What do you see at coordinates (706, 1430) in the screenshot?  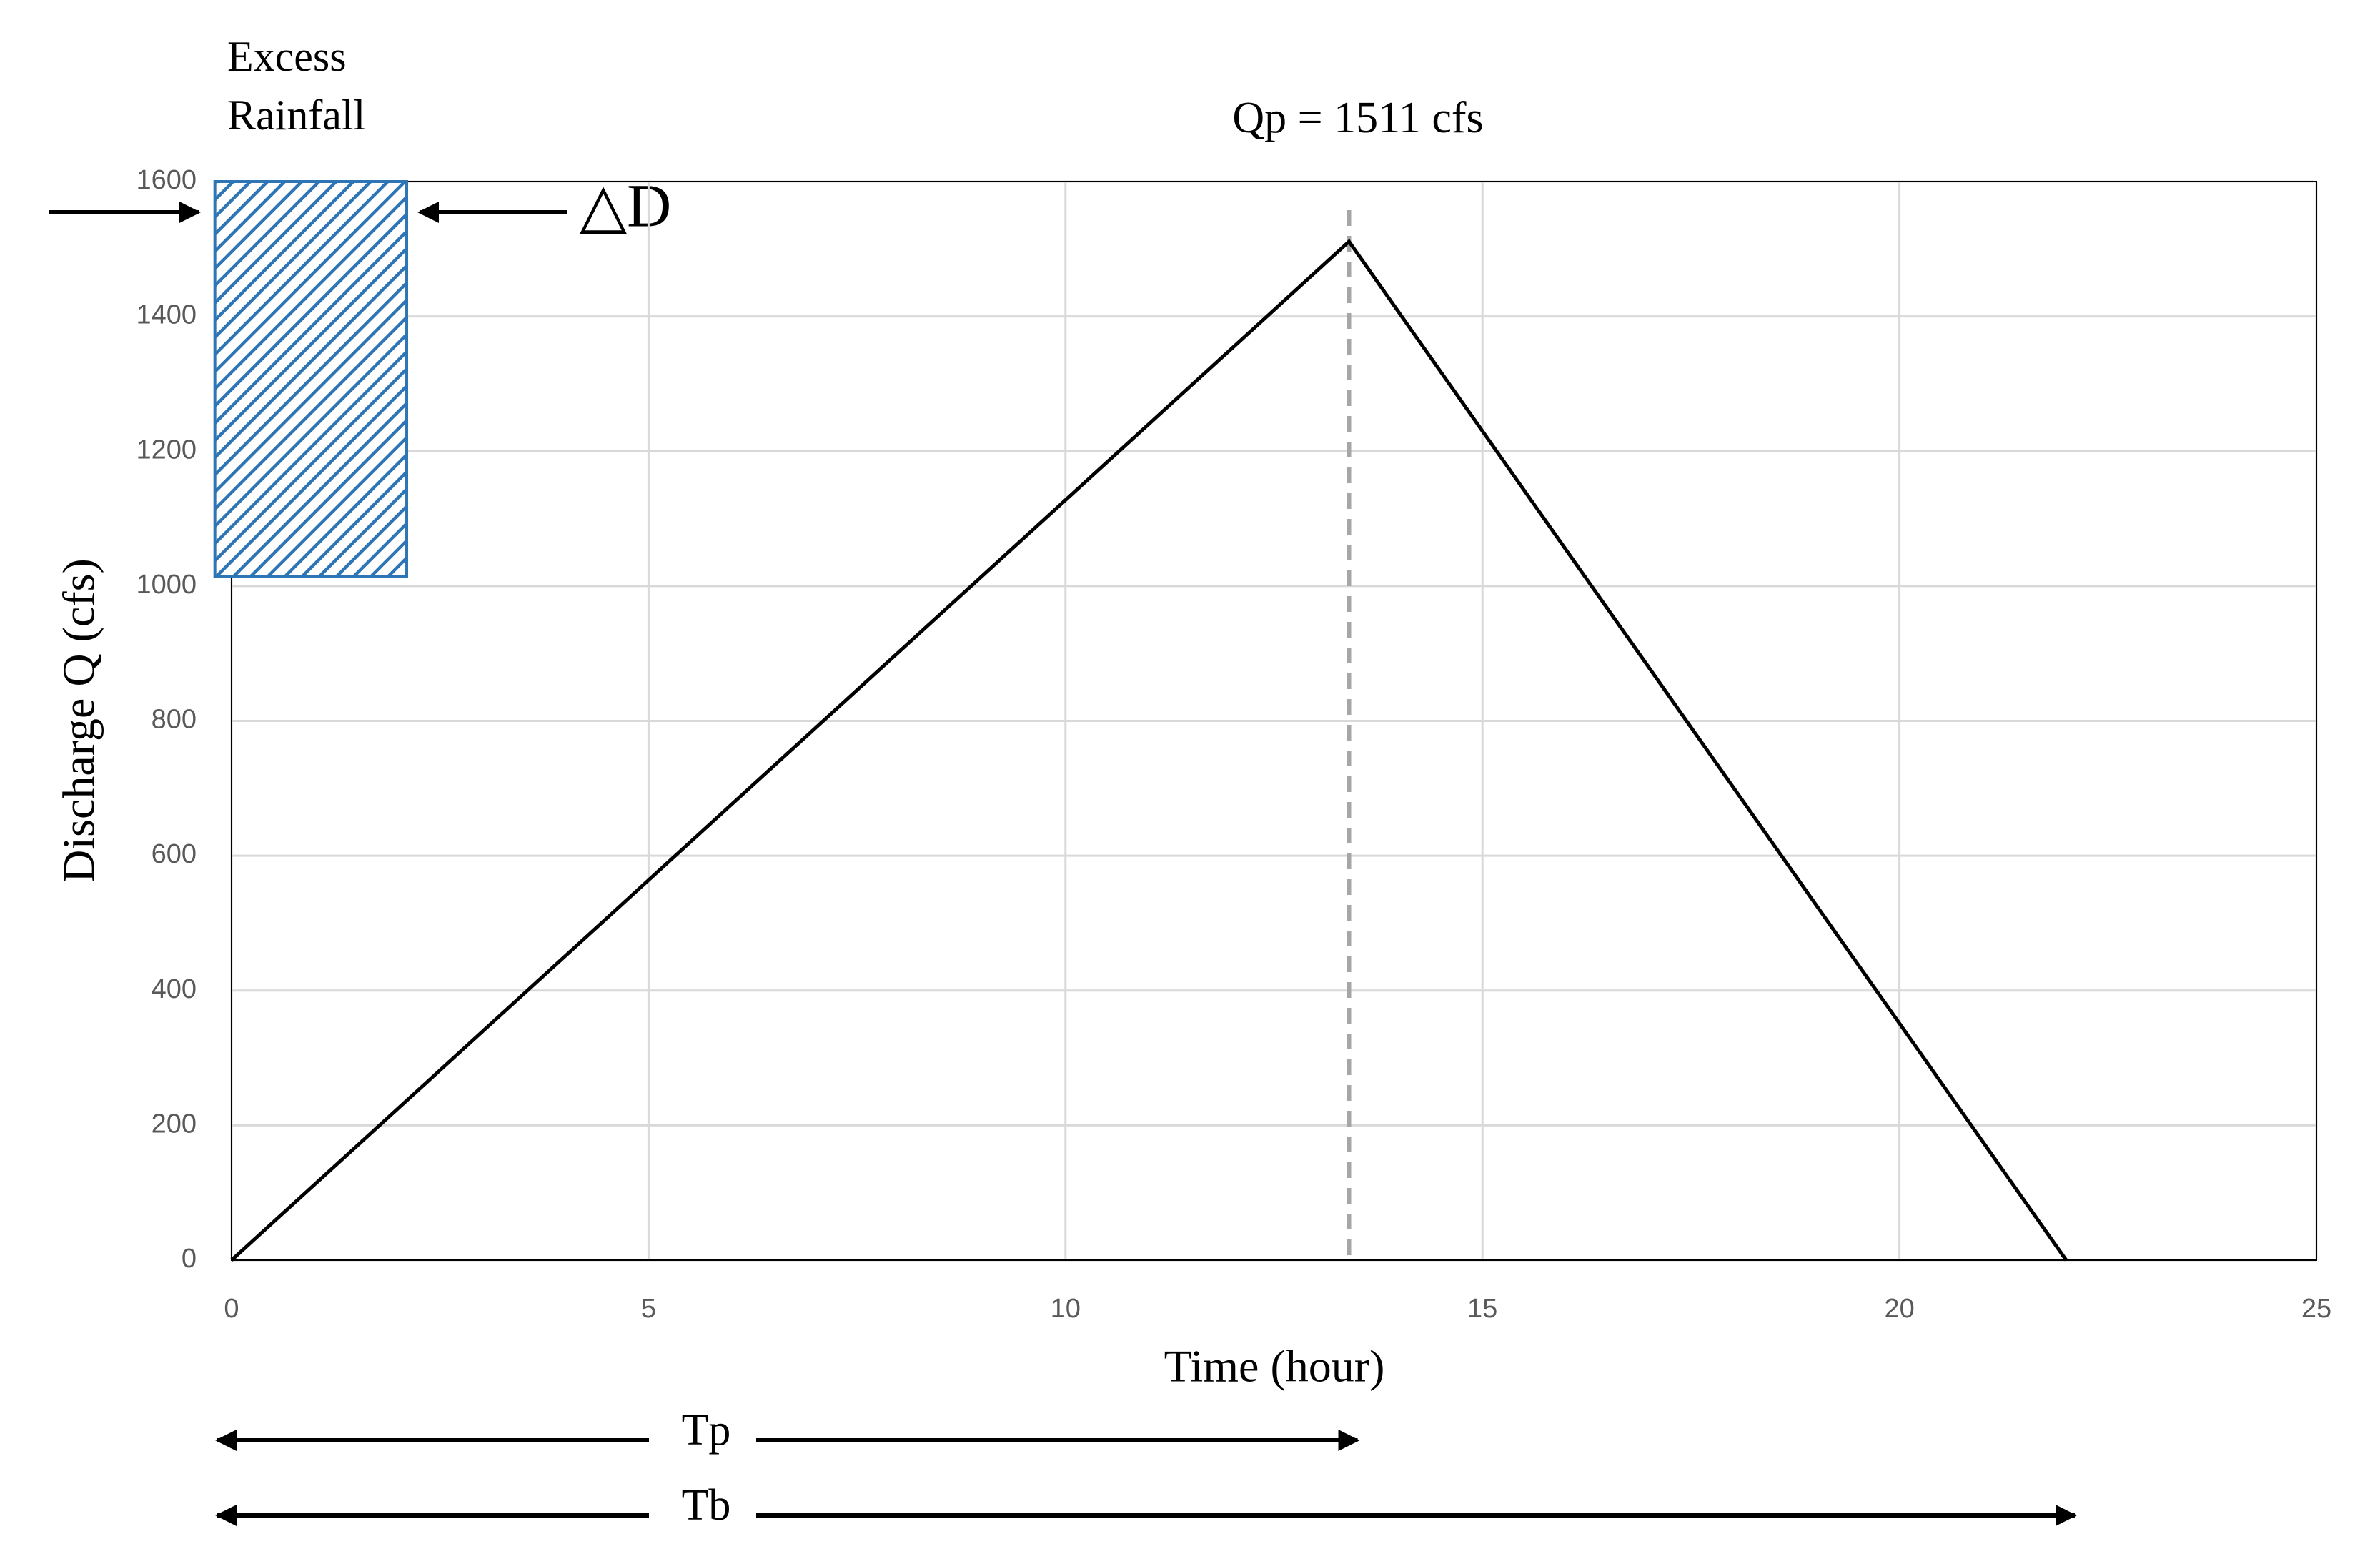 I see `duration-label: Tp` at bounding box center [706, 1430].